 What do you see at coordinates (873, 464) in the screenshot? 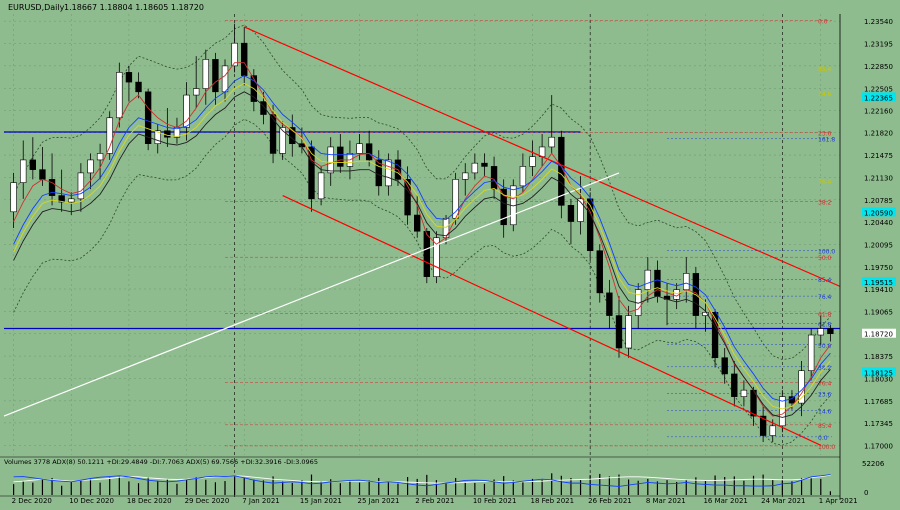
I see `indicator-scale-max: 52206` at bounding box center [873, 464].